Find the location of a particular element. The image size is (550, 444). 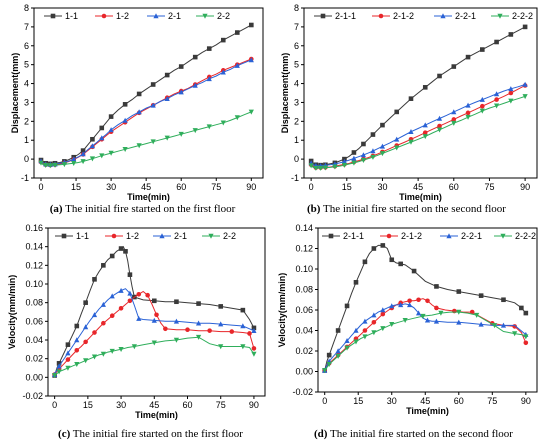

x-tick-label: 60 is located at coordinates (459, 401).